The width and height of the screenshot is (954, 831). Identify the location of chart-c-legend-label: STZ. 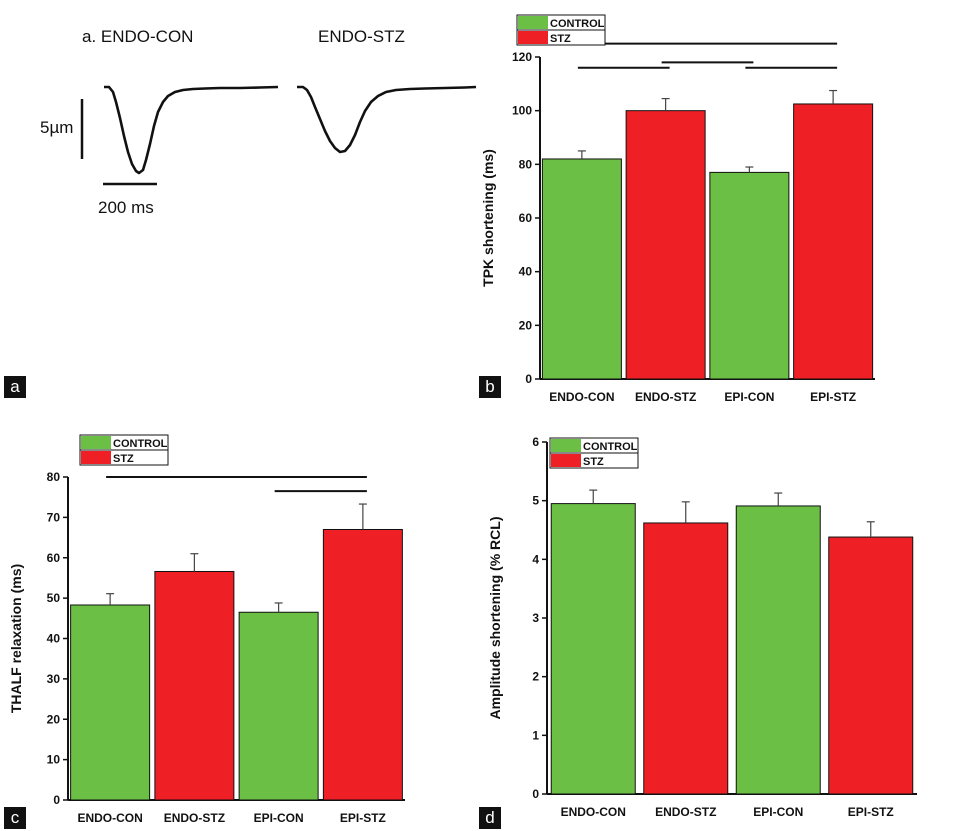
(123, 459).